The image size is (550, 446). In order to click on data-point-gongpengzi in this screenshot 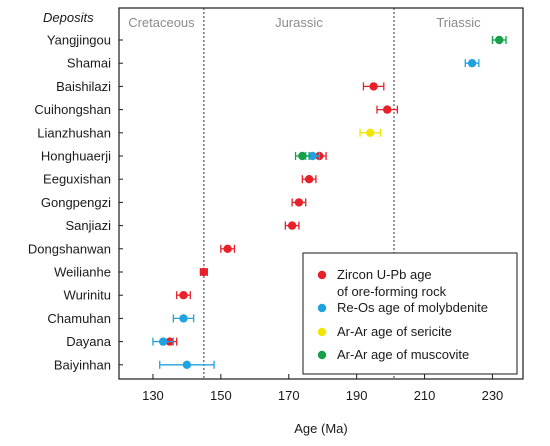, I will do `click(299, 202)`.